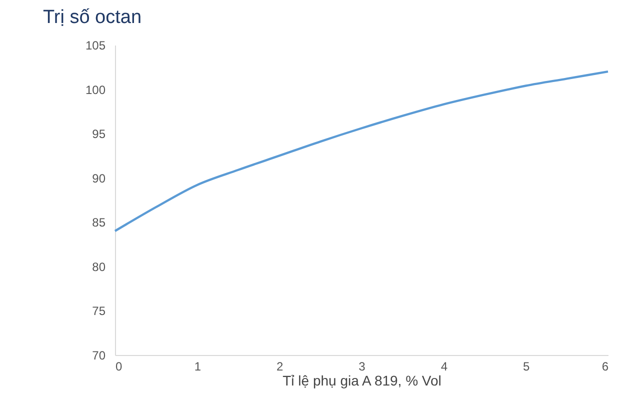 The width and height of the screenshot is (630, 403). Describe the element at coordinates (119, 367) in the screenshot. I see `x-tick-label: 0` at that location.